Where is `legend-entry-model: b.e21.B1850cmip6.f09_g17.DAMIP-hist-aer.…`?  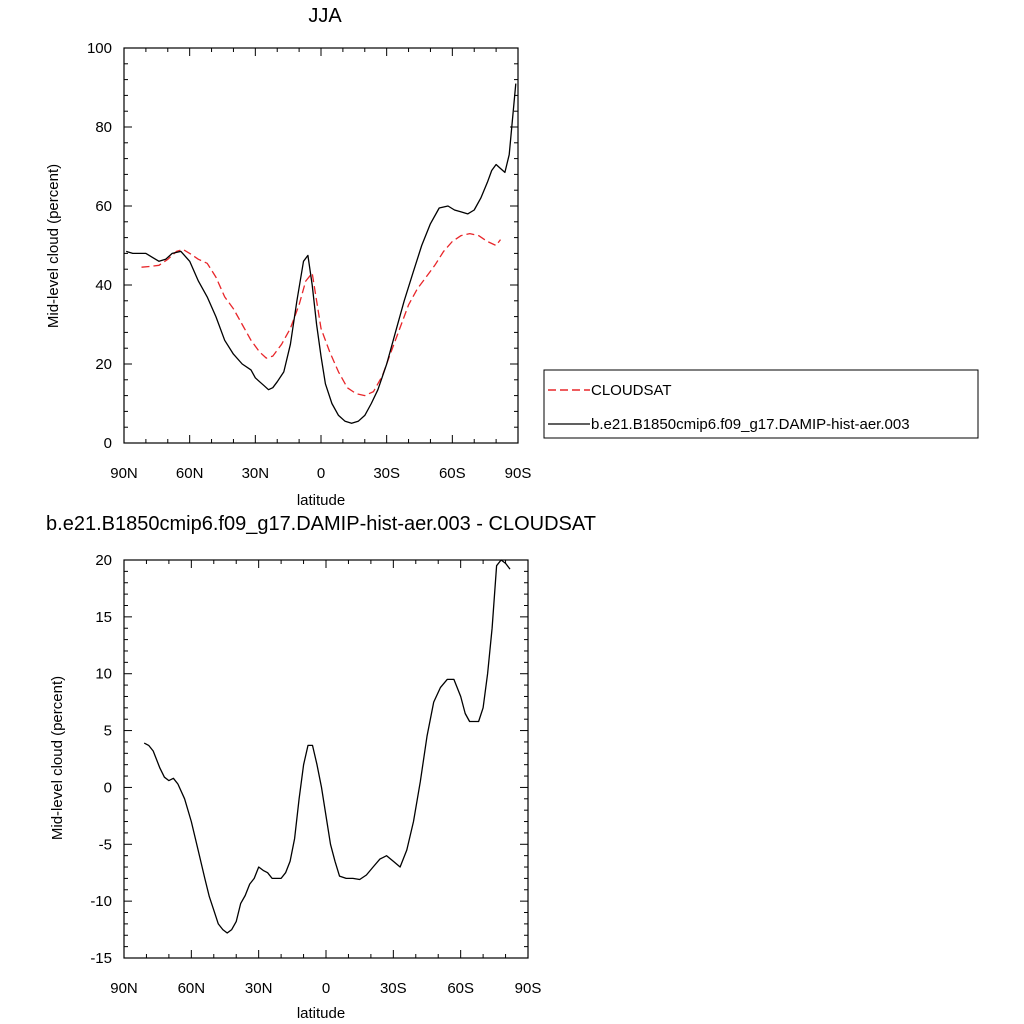
legend-entry-model: b.e21.B1850cmip6.f09_g17.DAMIP-hist-aer.… is located at coordinates (729, 424).